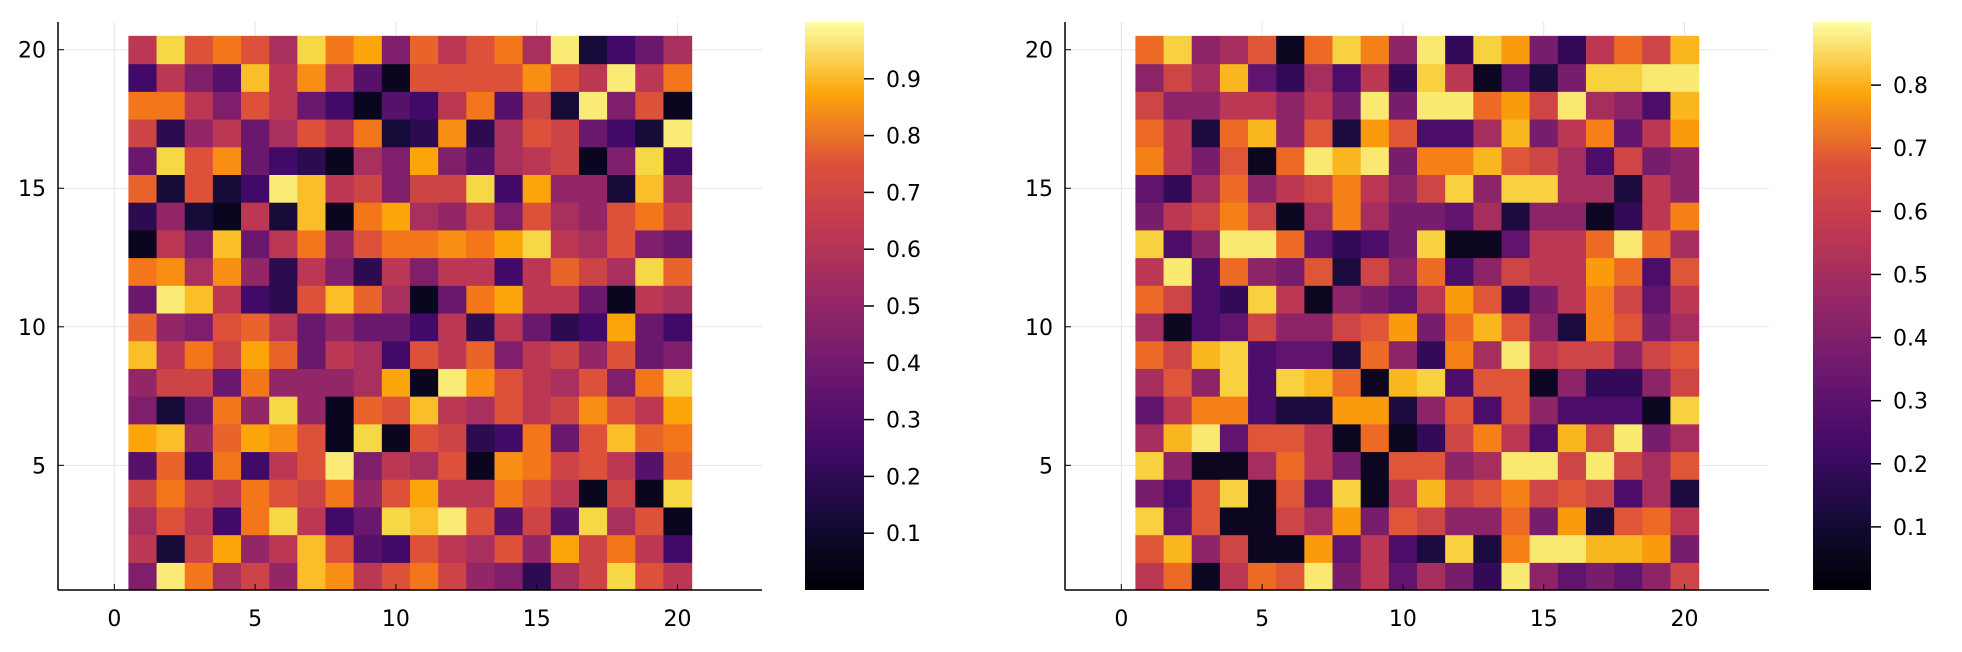  Describe the element at coordinates (903, 364) in the screenshot. I see `colorbar-tick-label: 0.4` at that location.